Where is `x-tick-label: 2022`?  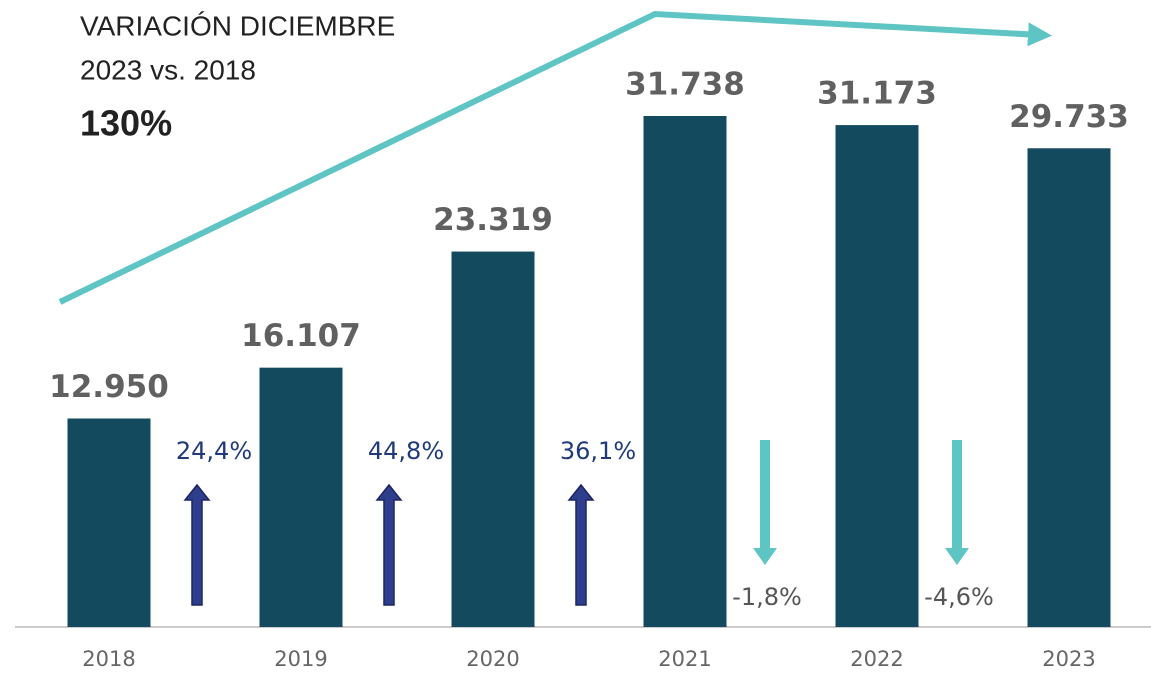 x-tick-label: 2022 is located at coordinates (876, 659).